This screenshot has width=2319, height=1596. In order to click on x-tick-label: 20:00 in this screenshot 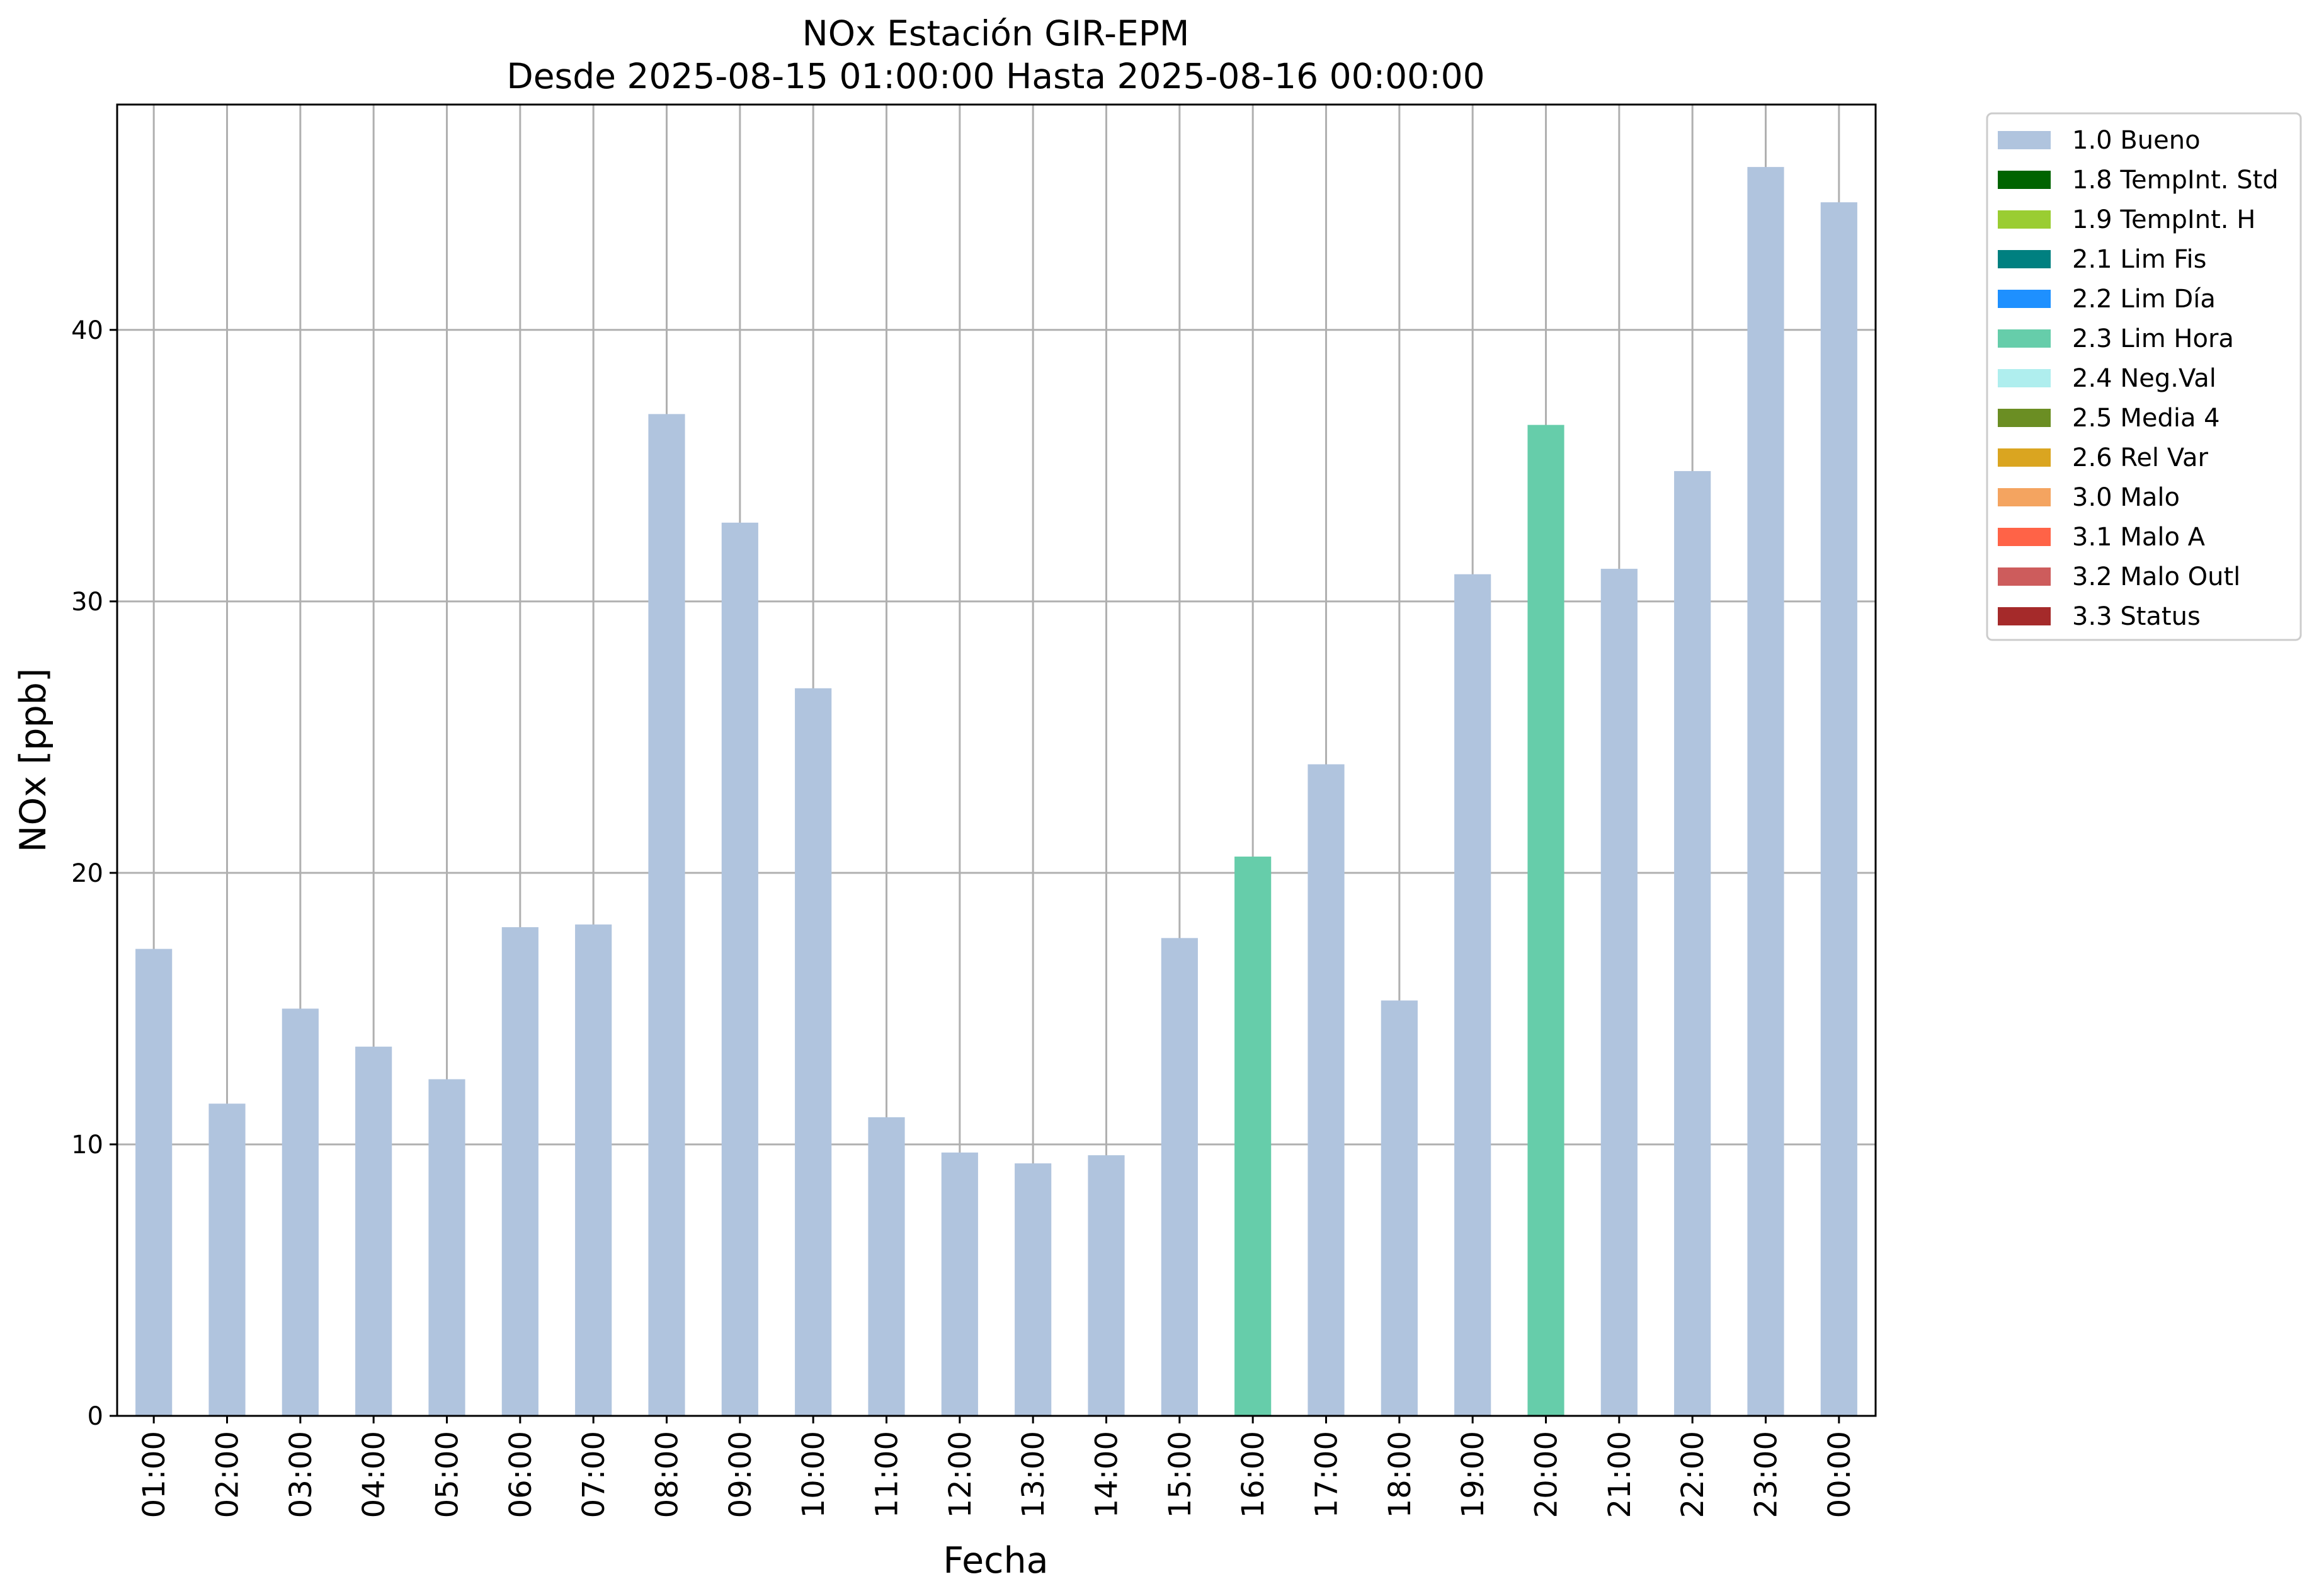, I will do `click(1546, 1474)`.